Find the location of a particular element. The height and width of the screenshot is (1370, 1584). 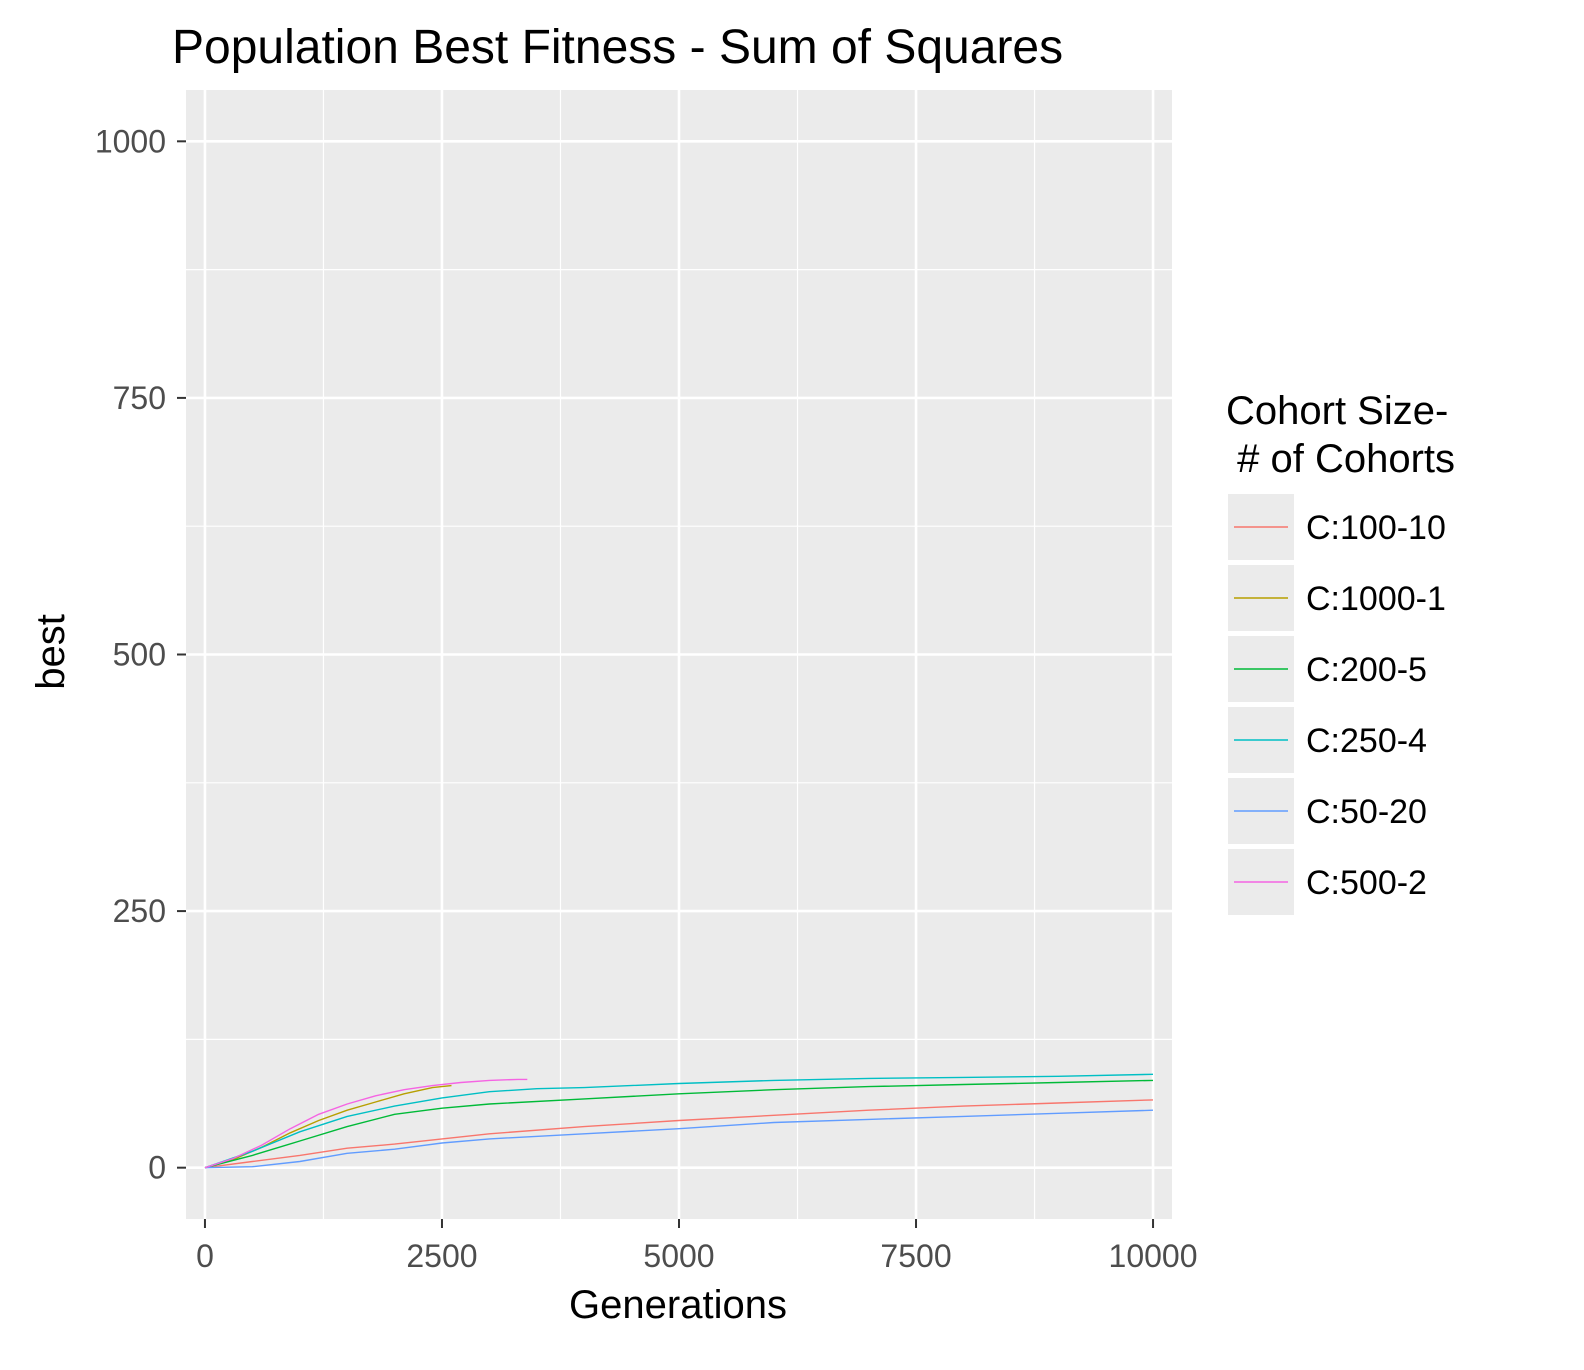

legend-label-5: C:500-2 is located at coordinates (1366, 883).